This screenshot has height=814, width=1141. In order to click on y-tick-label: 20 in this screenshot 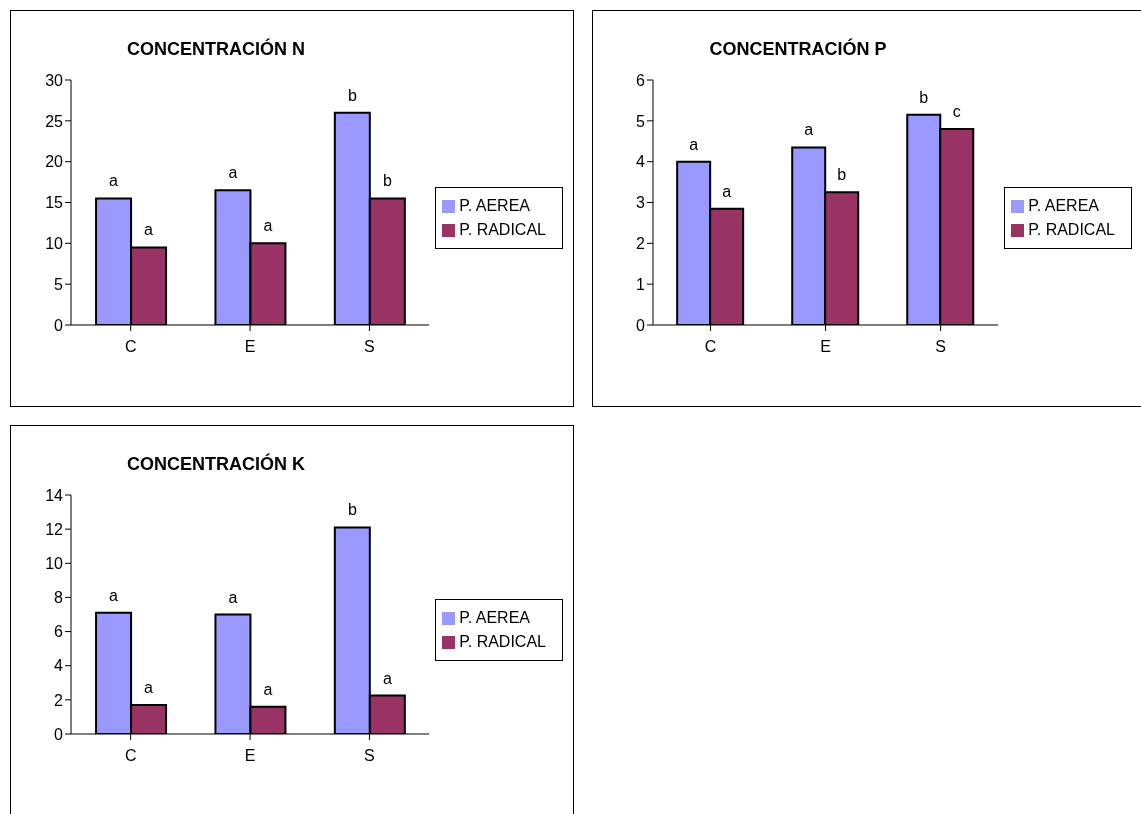, I will do `click(54, 162)`.